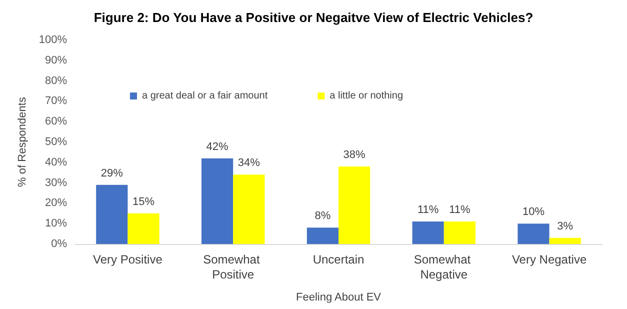 The width and height of the screenshot is (627, 309). What do you see at coordinates (22, 141) in the screenshot?
I see `y-axis-title: % of Respondents` at bounding box center [22, 141].